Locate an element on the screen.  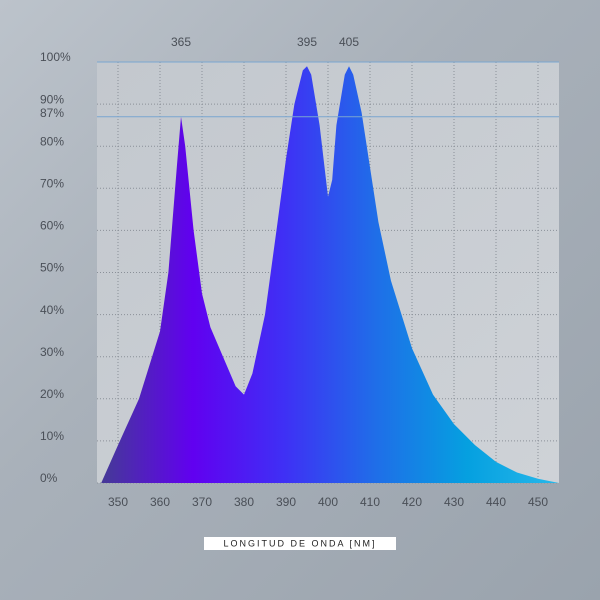
x-tick-label: 360 is located at coordinates (160, 502).